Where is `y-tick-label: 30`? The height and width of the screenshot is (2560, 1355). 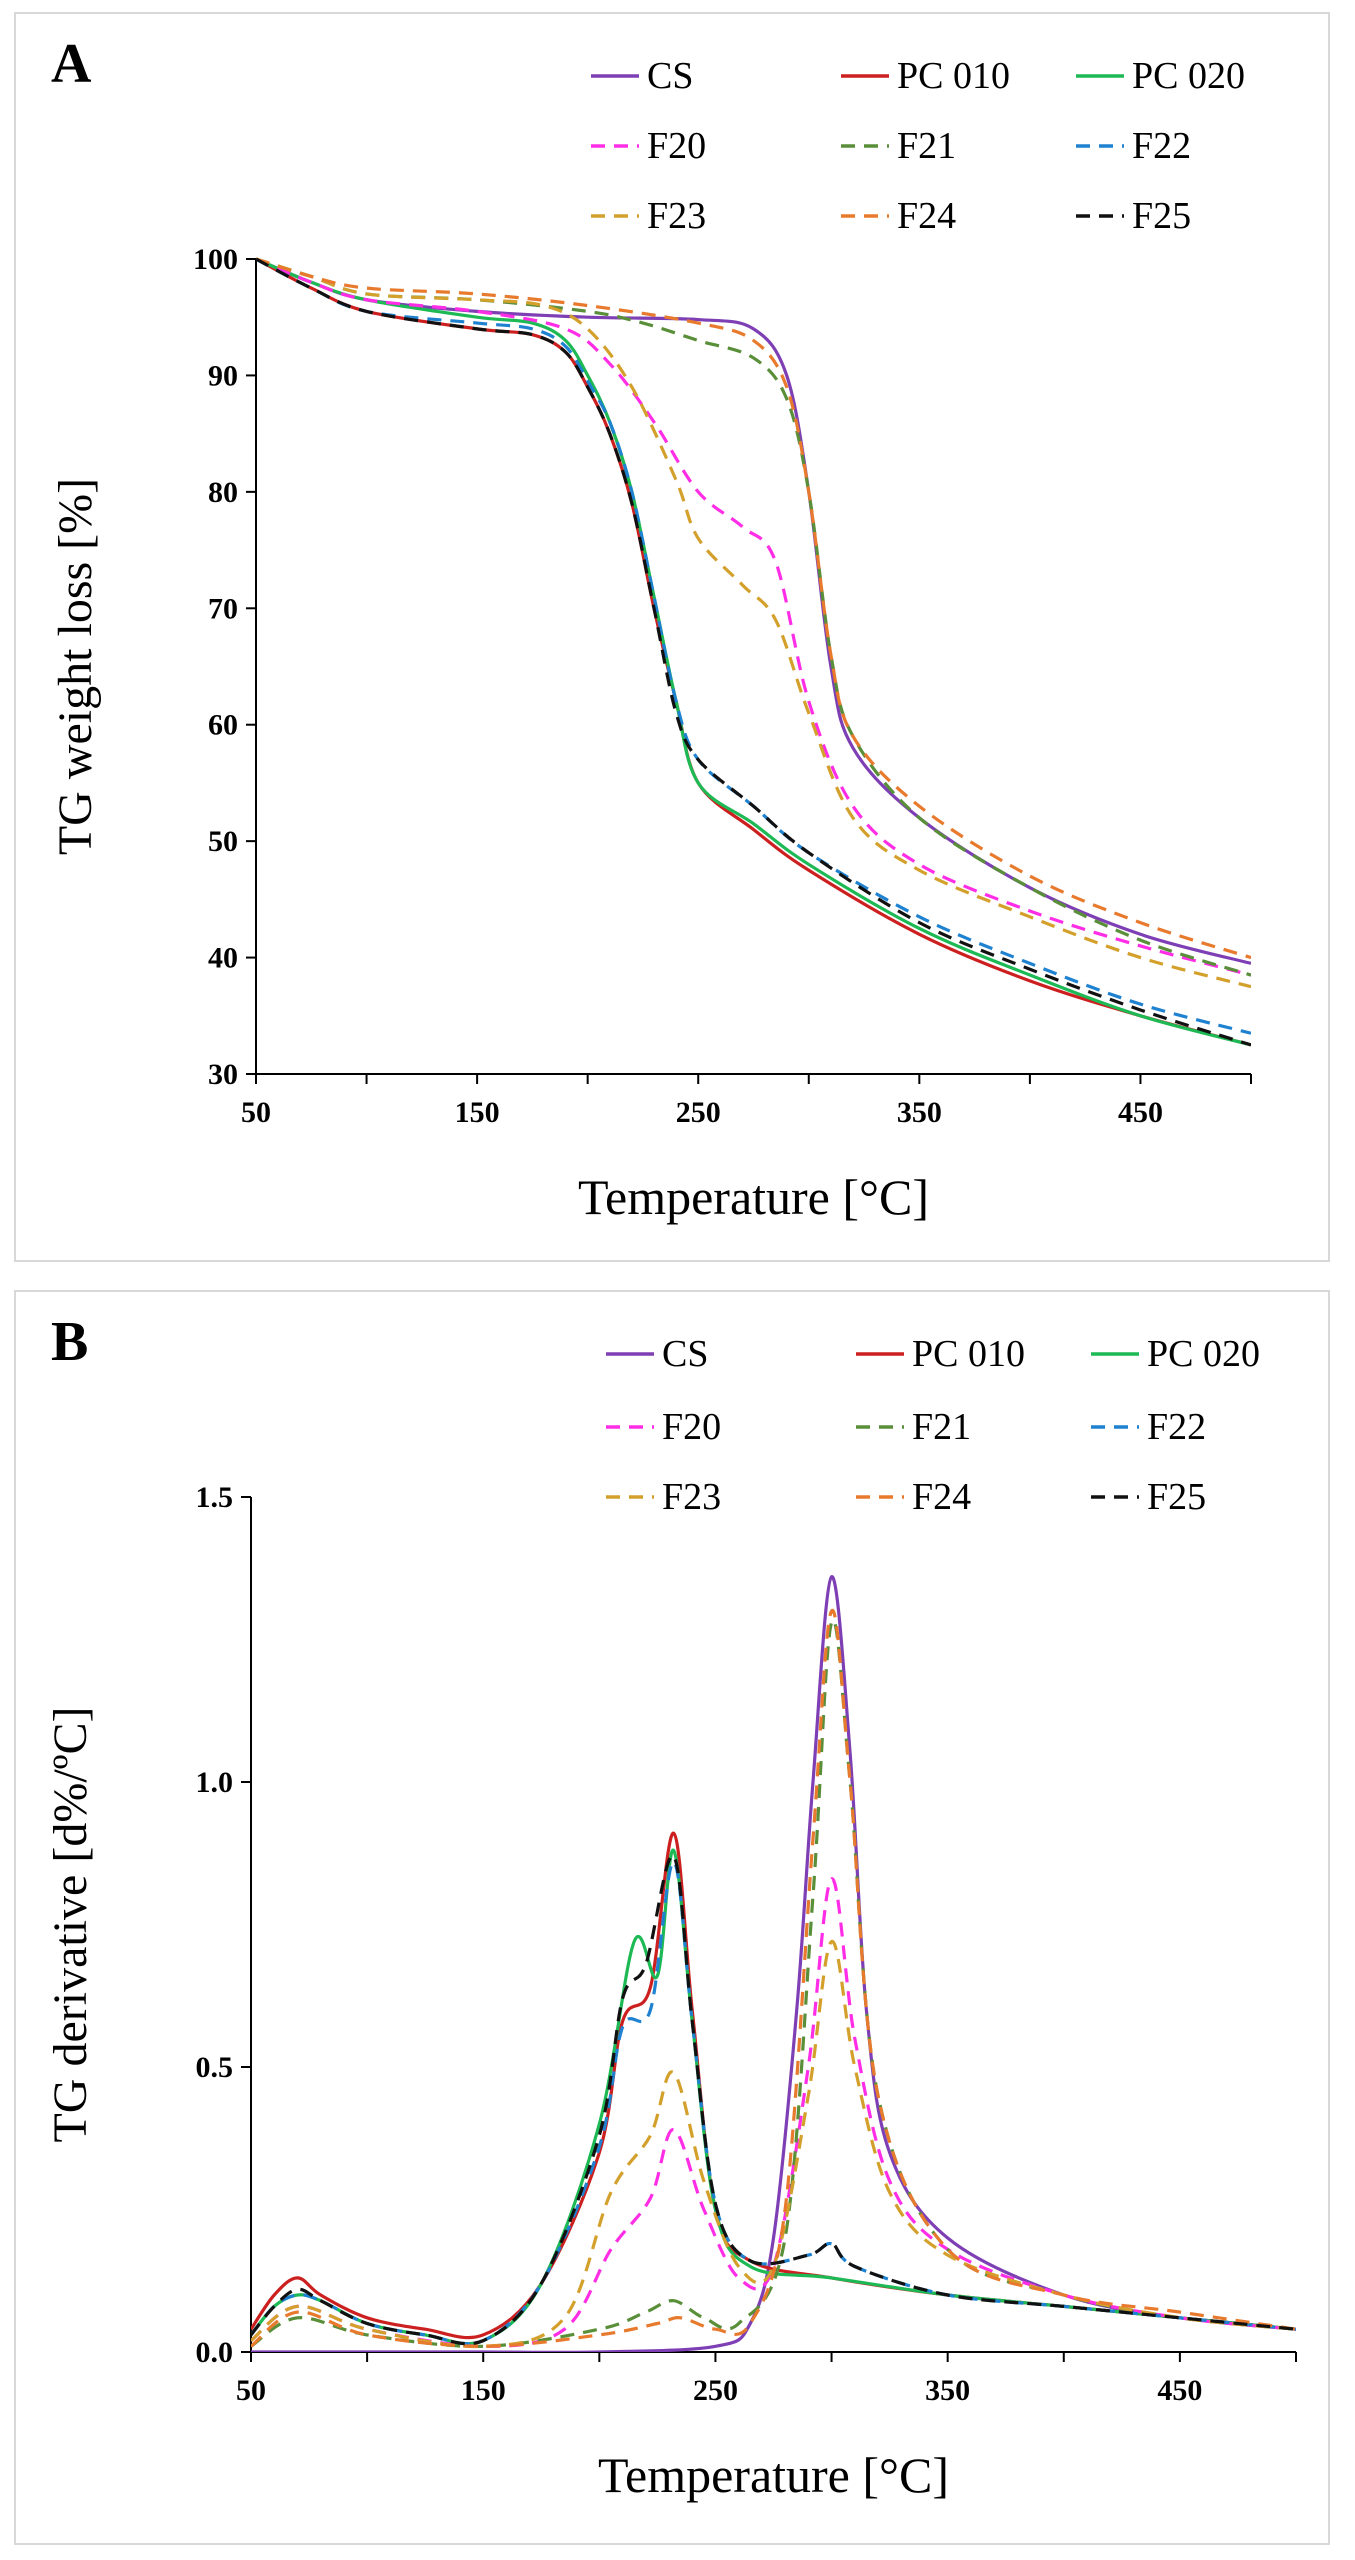 y-tick-label: 30 is located at coordinates (223, 1074).